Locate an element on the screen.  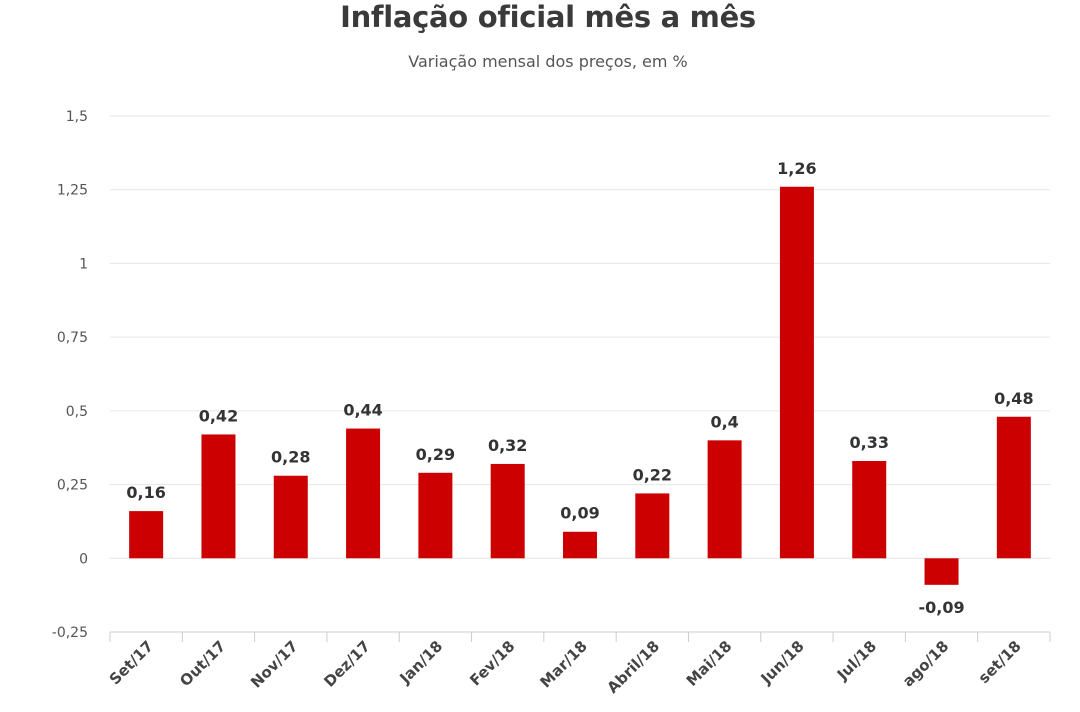
x-tick-label: Set/17 is located at coordinates (131, 662).